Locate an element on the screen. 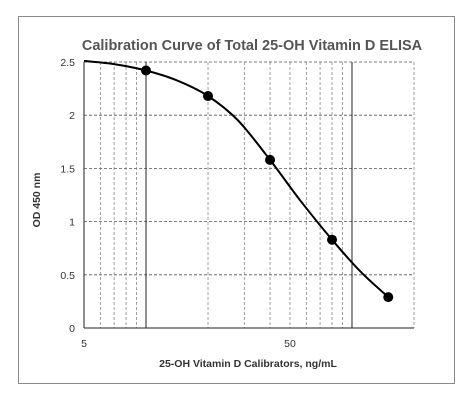 The image size is (473, 402). x-tick-label: 5 is located at coordinates (84, 344).